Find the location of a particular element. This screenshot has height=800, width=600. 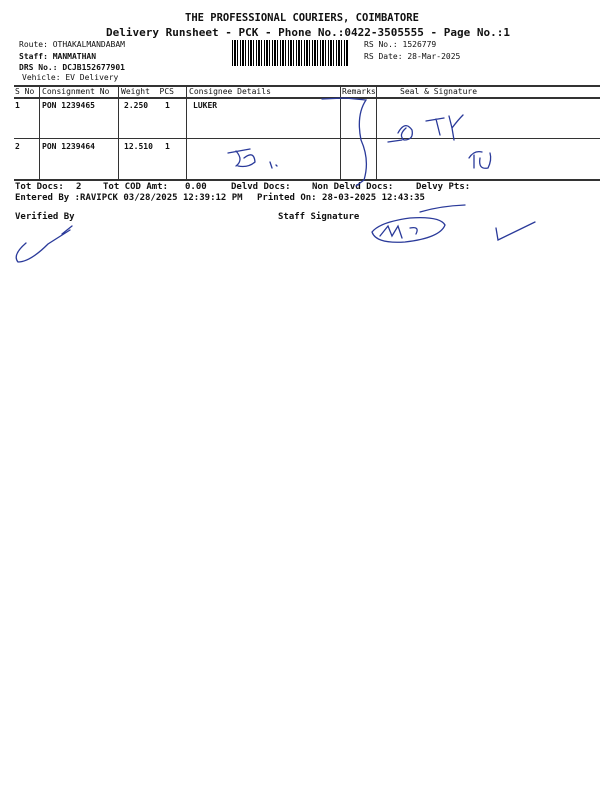

remarks-bracket-mark is located at coordinates (344, 142).